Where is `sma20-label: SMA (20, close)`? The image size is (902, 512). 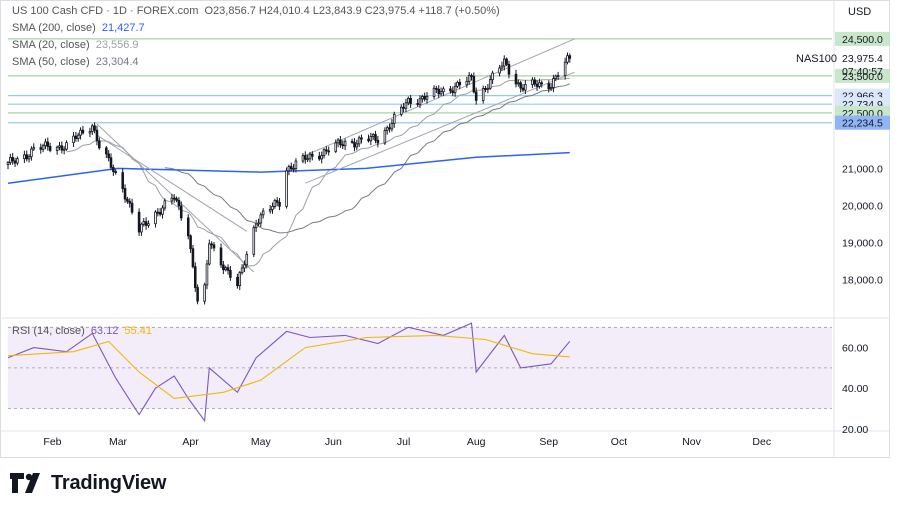 sma20-label: SMA (20, close) is located at coordinates (51, 45).